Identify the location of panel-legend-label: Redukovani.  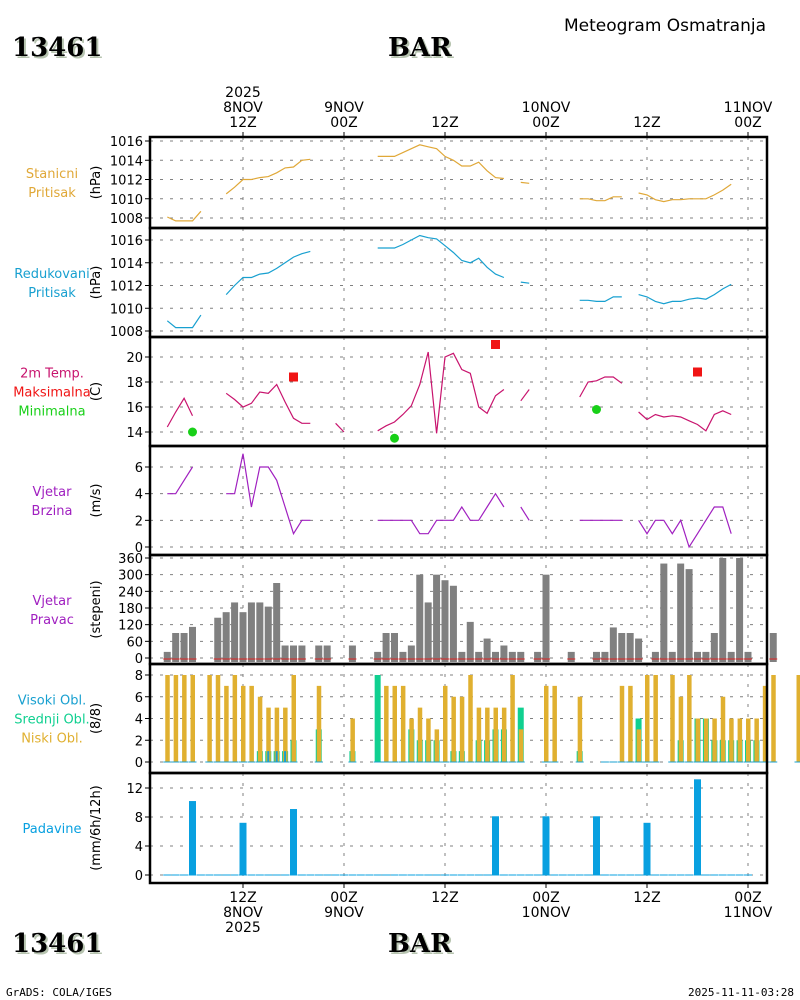
(51, 274).